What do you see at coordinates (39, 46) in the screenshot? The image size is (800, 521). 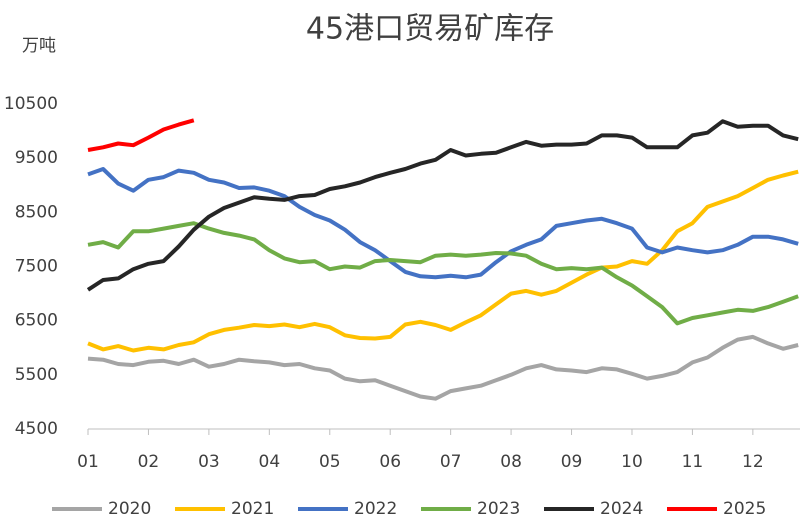 I see `y-unit: 万吨` at bounding box center [39, 46].